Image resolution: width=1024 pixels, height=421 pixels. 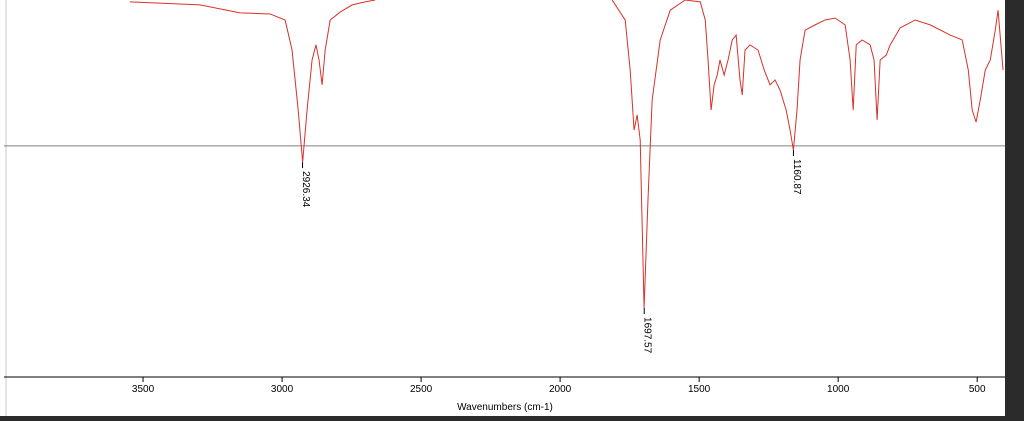 What do you see at coordinates (796, 177) in the screenshot?
I see `peak-label: 1160.87` at bounding box center [796, 177].